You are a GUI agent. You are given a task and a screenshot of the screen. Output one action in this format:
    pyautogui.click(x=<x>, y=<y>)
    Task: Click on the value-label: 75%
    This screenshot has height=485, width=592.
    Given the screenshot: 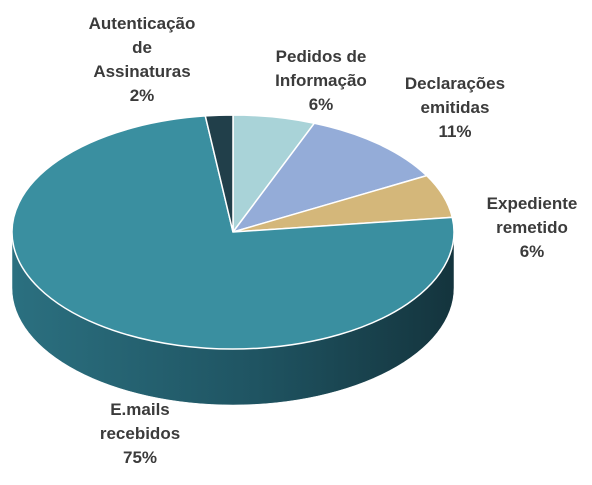 What is the action you would take?
    pyautogui.click(x=140, y=457)
    